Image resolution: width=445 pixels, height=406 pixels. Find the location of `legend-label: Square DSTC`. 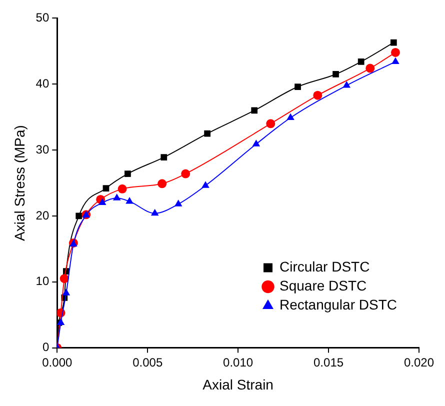

legend-label: Square DSTC is located at coordinates (323, 286).